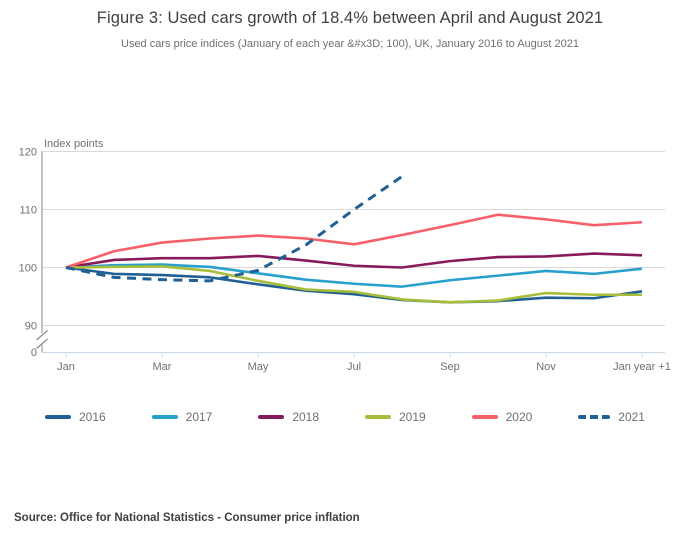 The width and height of the screenshot is (700, 549). I want to click on x-tick-label-Jan year +1: Jan year +1, so click(642, 367).